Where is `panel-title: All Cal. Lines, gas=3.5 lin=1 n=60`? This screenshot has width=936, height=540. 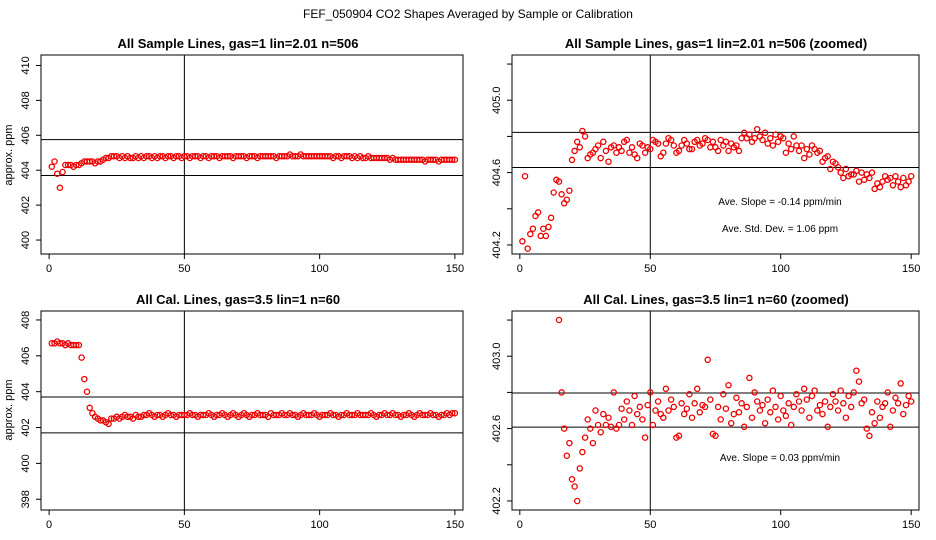 panel-title: All Cal. Lines, gas=3.5 lin=1 n=60 is located at coordinates (238, 299).